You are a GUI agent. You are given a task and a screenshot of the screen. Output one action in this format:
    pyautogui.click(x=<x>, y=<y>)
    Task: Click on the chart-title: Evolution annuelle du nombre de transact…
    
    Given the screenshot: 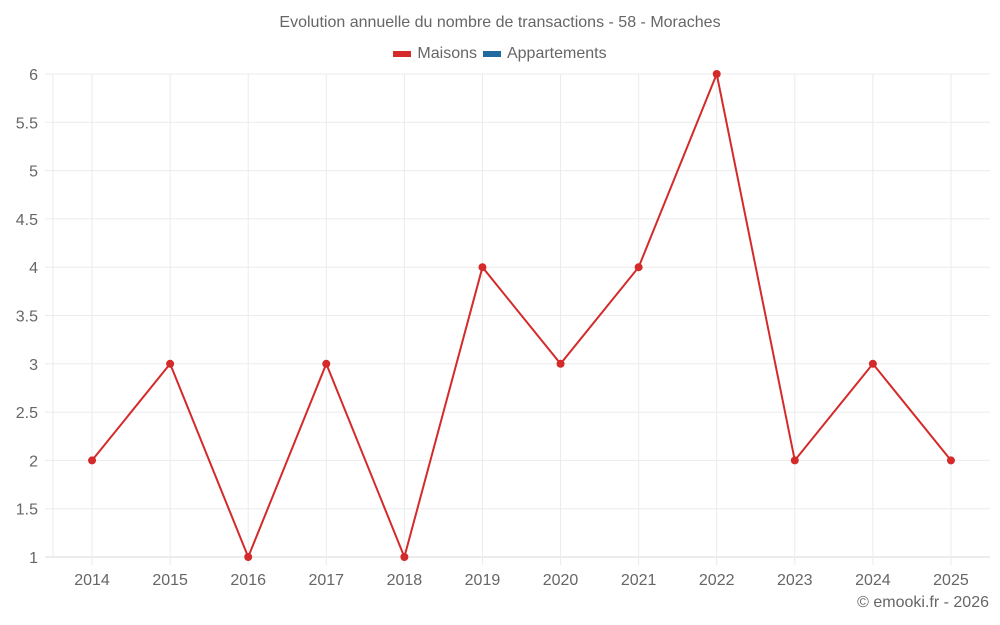 What is the action you would take?
    pyautogui.click(x=500, y=22)
    